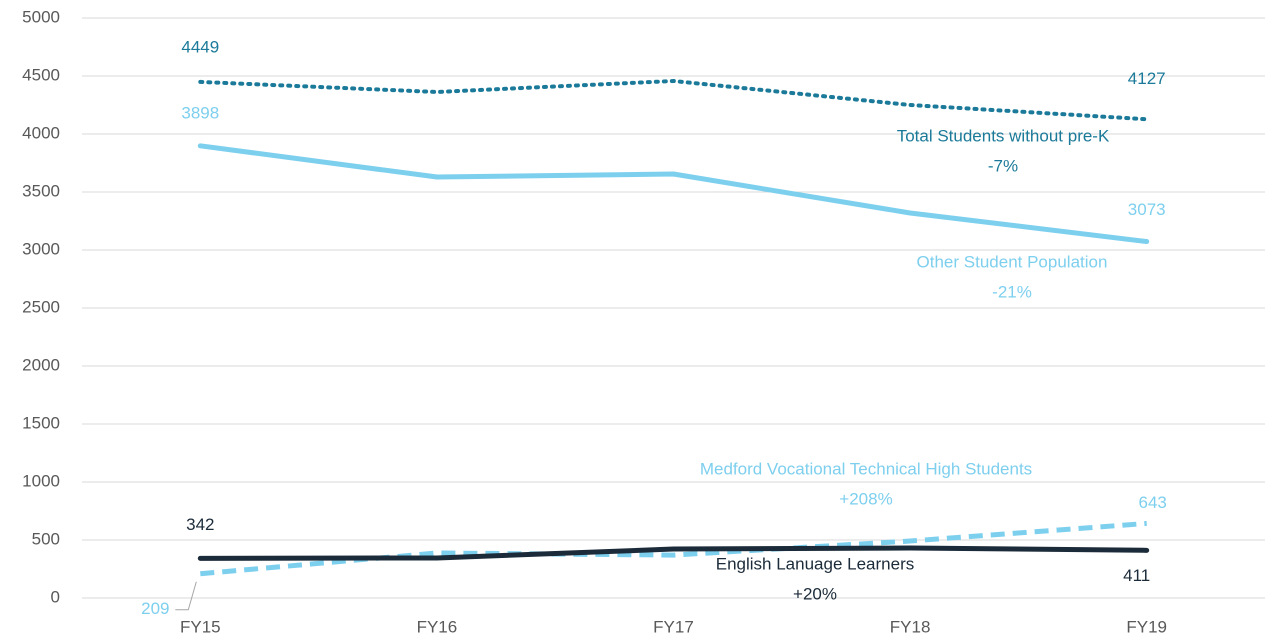  I want to click on x-tick-label: FY17, so click(673, 626).